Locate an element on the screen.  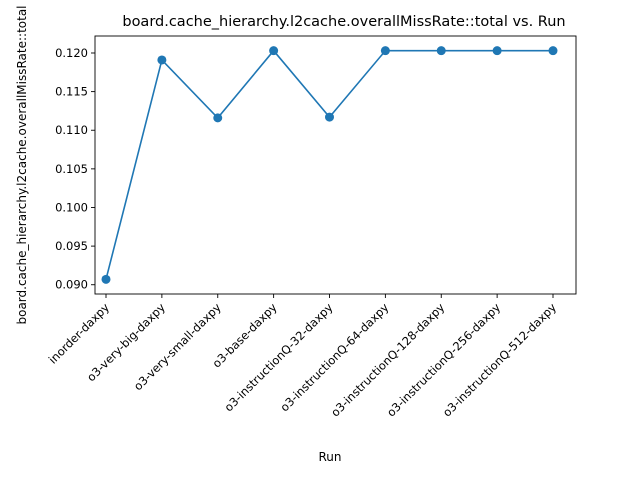
y-tick-label: 0.100 is located at coordinates (71, 207).